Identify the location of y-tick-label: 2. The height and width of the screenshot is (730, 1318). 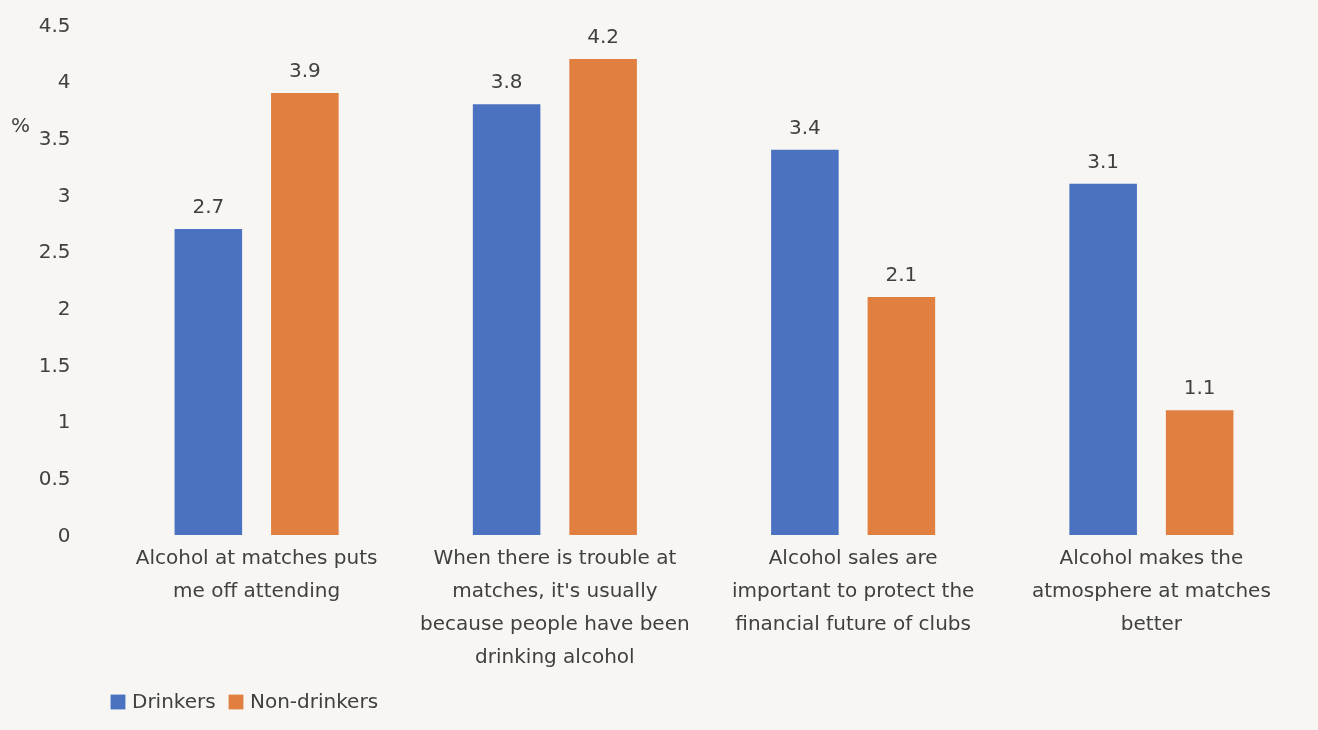
(64, 307).